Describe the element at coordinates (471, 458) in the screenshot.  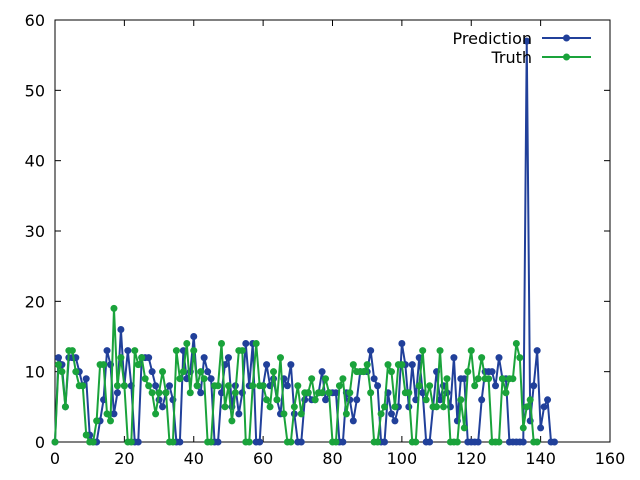
I see `x-tick-label: 120` at that location.